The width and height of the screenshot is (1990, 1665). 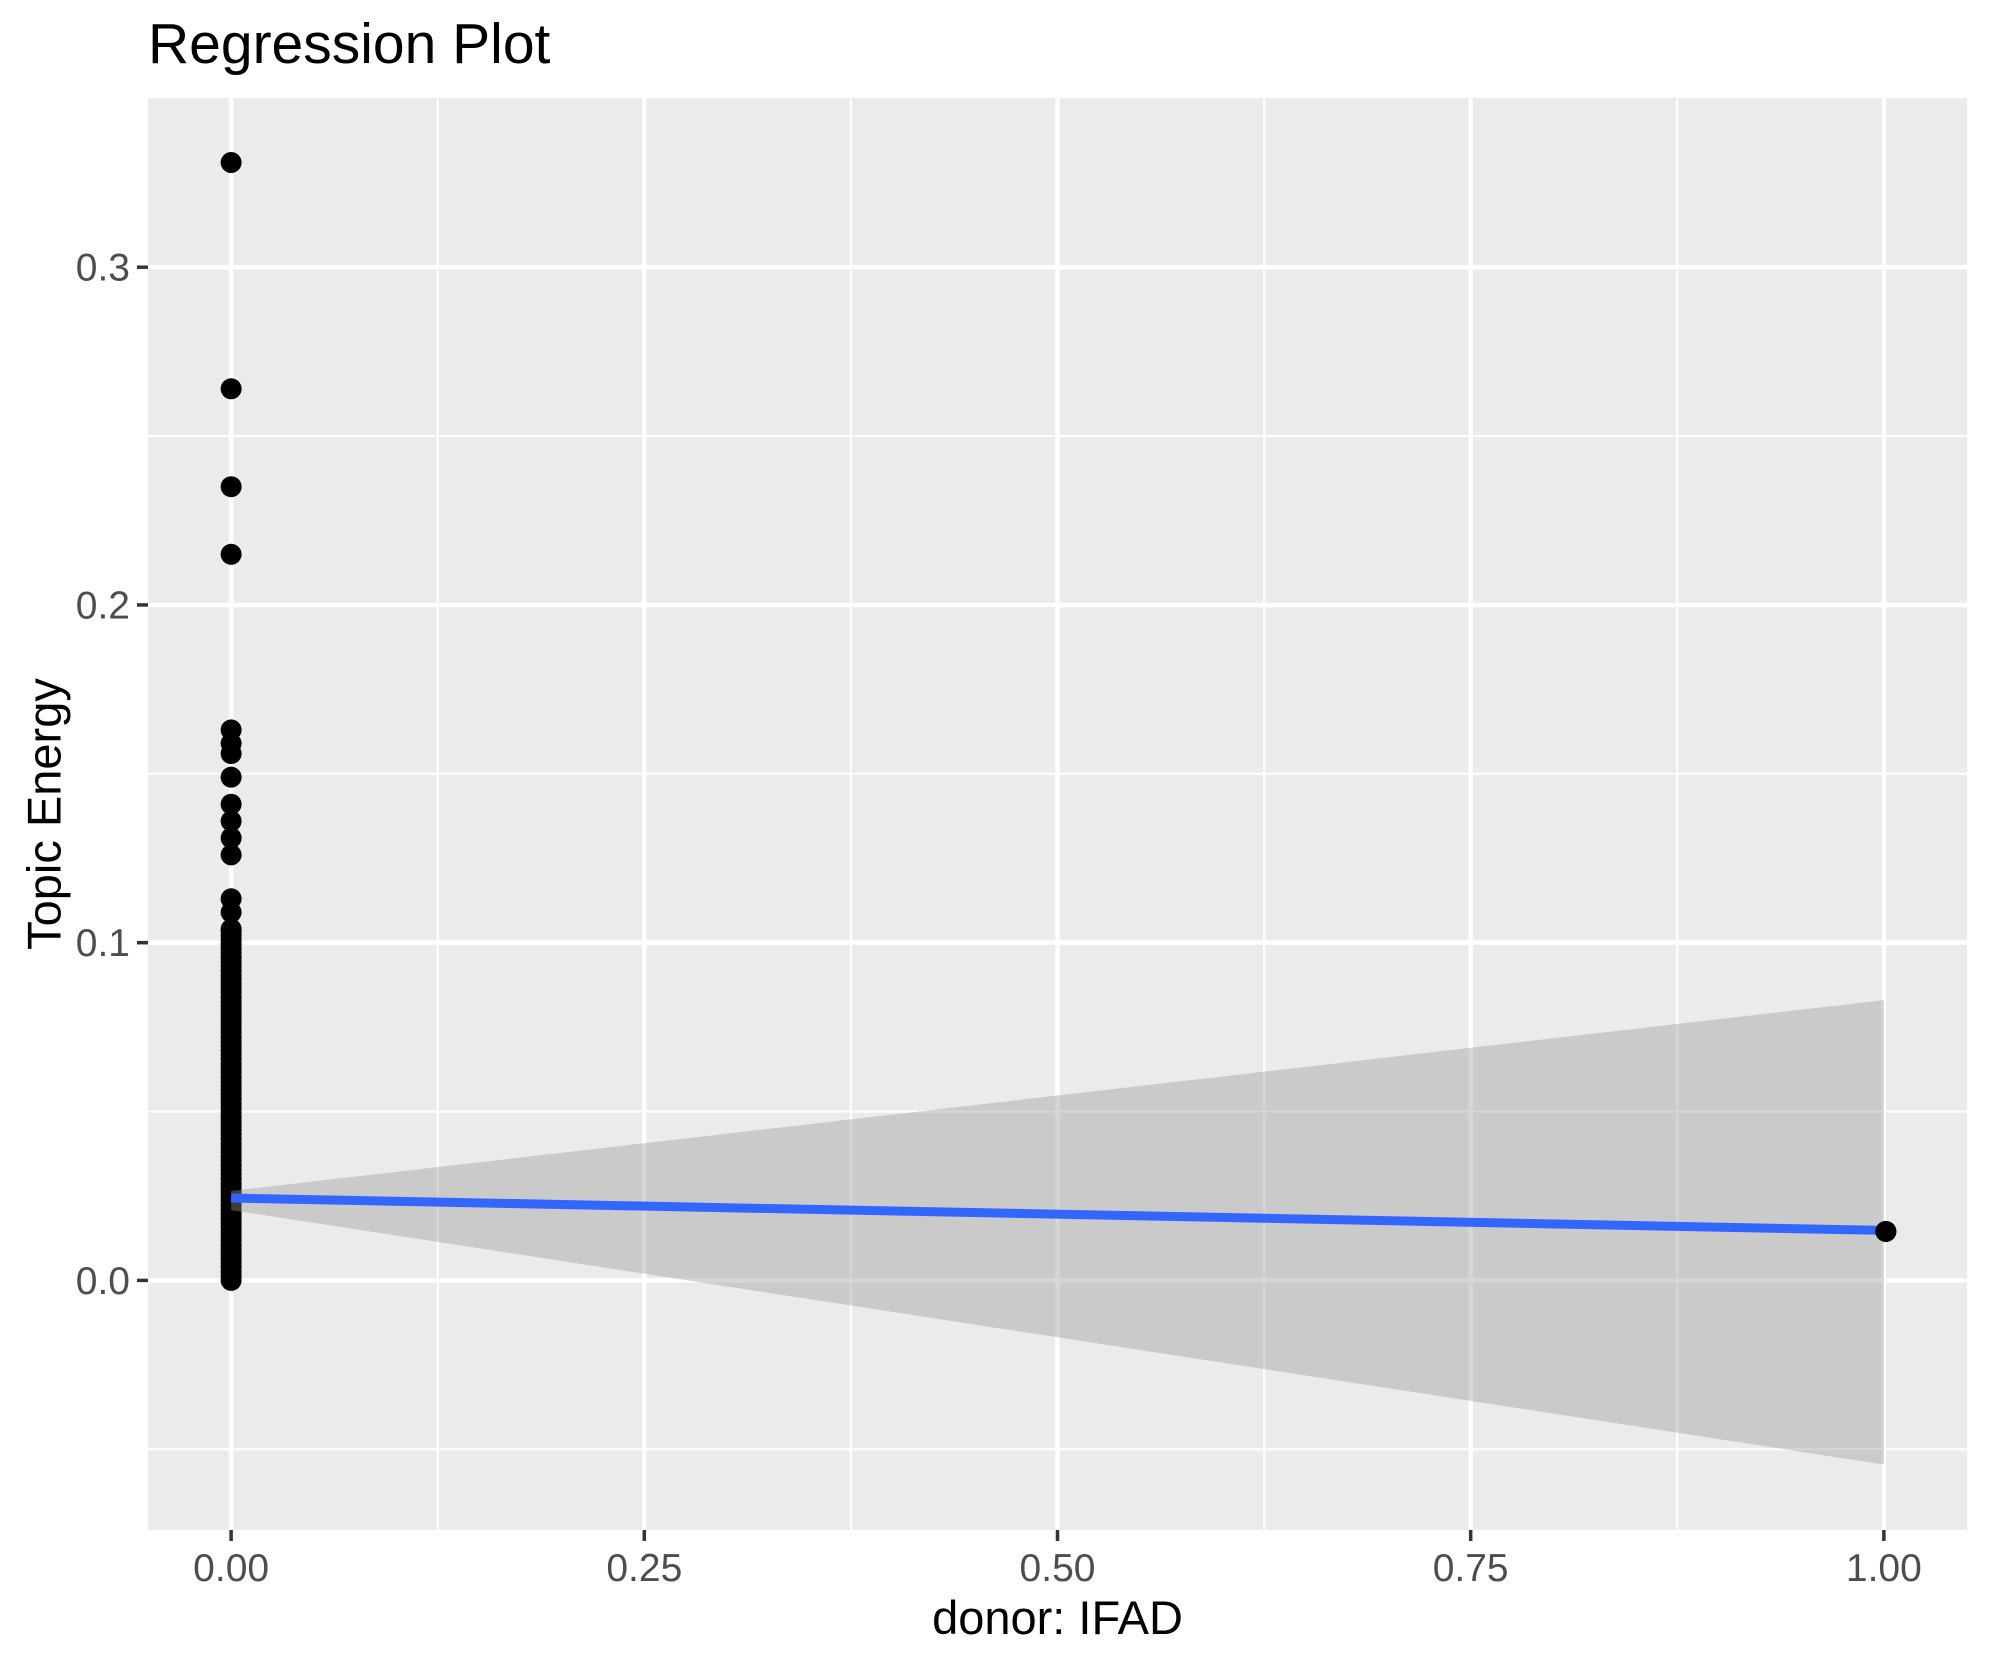 What do you see at coordinates (1058, 1568) in the screenshot?
I see `x-tick-label: 0.50` at bounding box center [1058, 1568].